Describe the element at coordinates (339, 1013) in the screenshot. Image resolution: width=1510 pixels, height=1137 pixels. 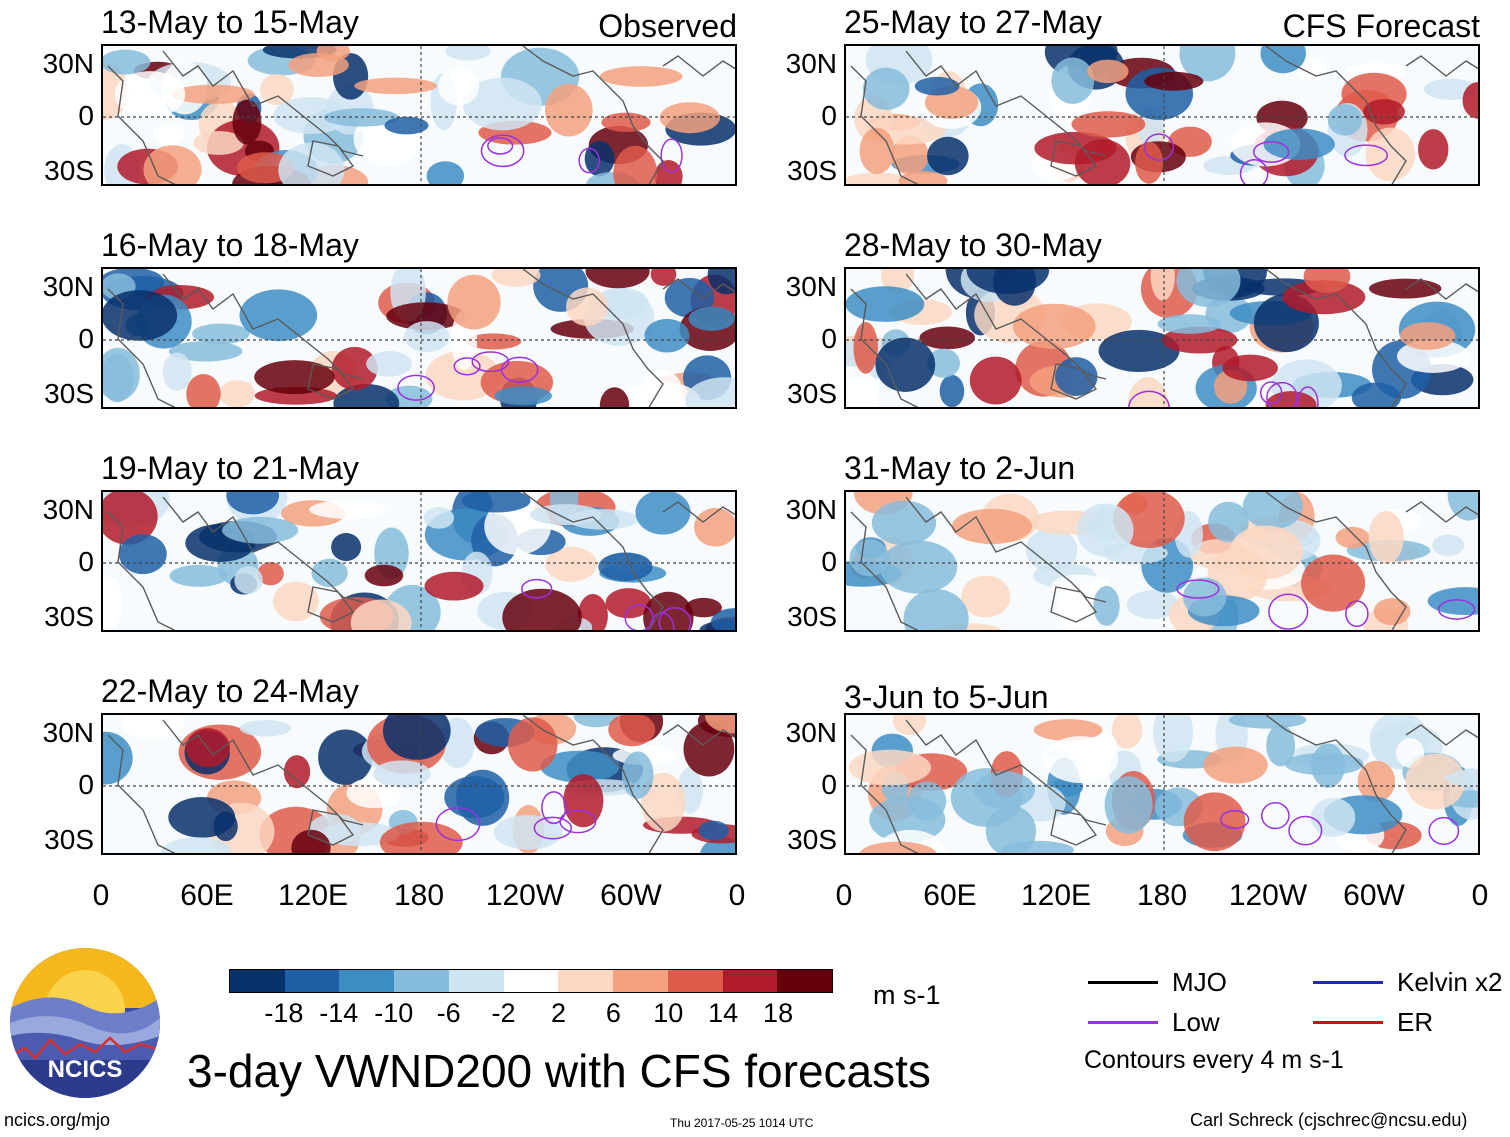
I see `colorbar-label: -14` at that location.